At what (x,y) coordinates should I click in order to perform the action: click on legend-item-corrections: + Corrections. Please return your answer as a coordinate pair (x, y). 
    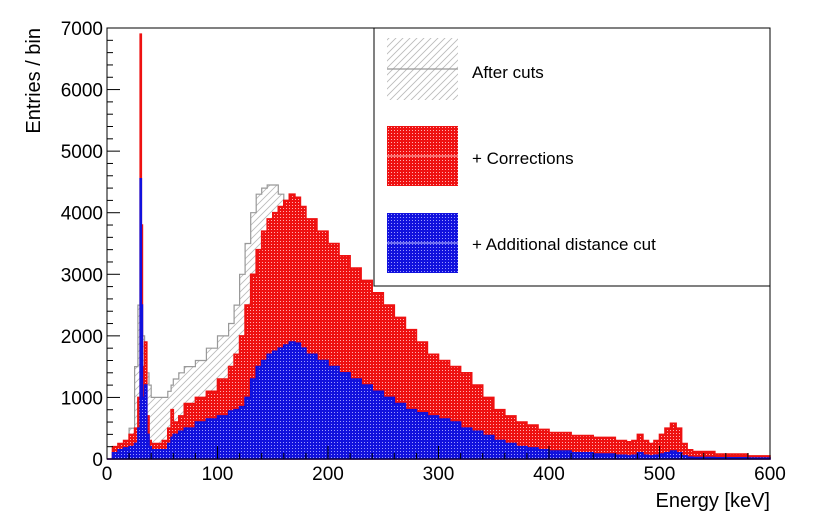
    Looking at the image, I should click on (480, 156).